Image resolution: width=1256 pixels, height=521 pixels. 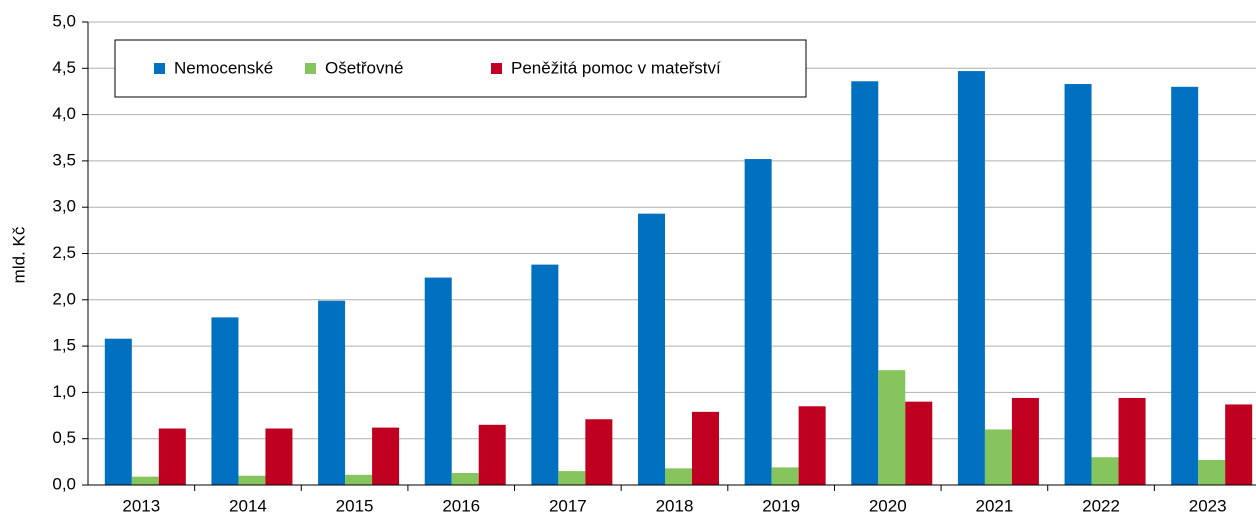 I want to click on y-tick-label: 5,0, so click(x=64, y=20).